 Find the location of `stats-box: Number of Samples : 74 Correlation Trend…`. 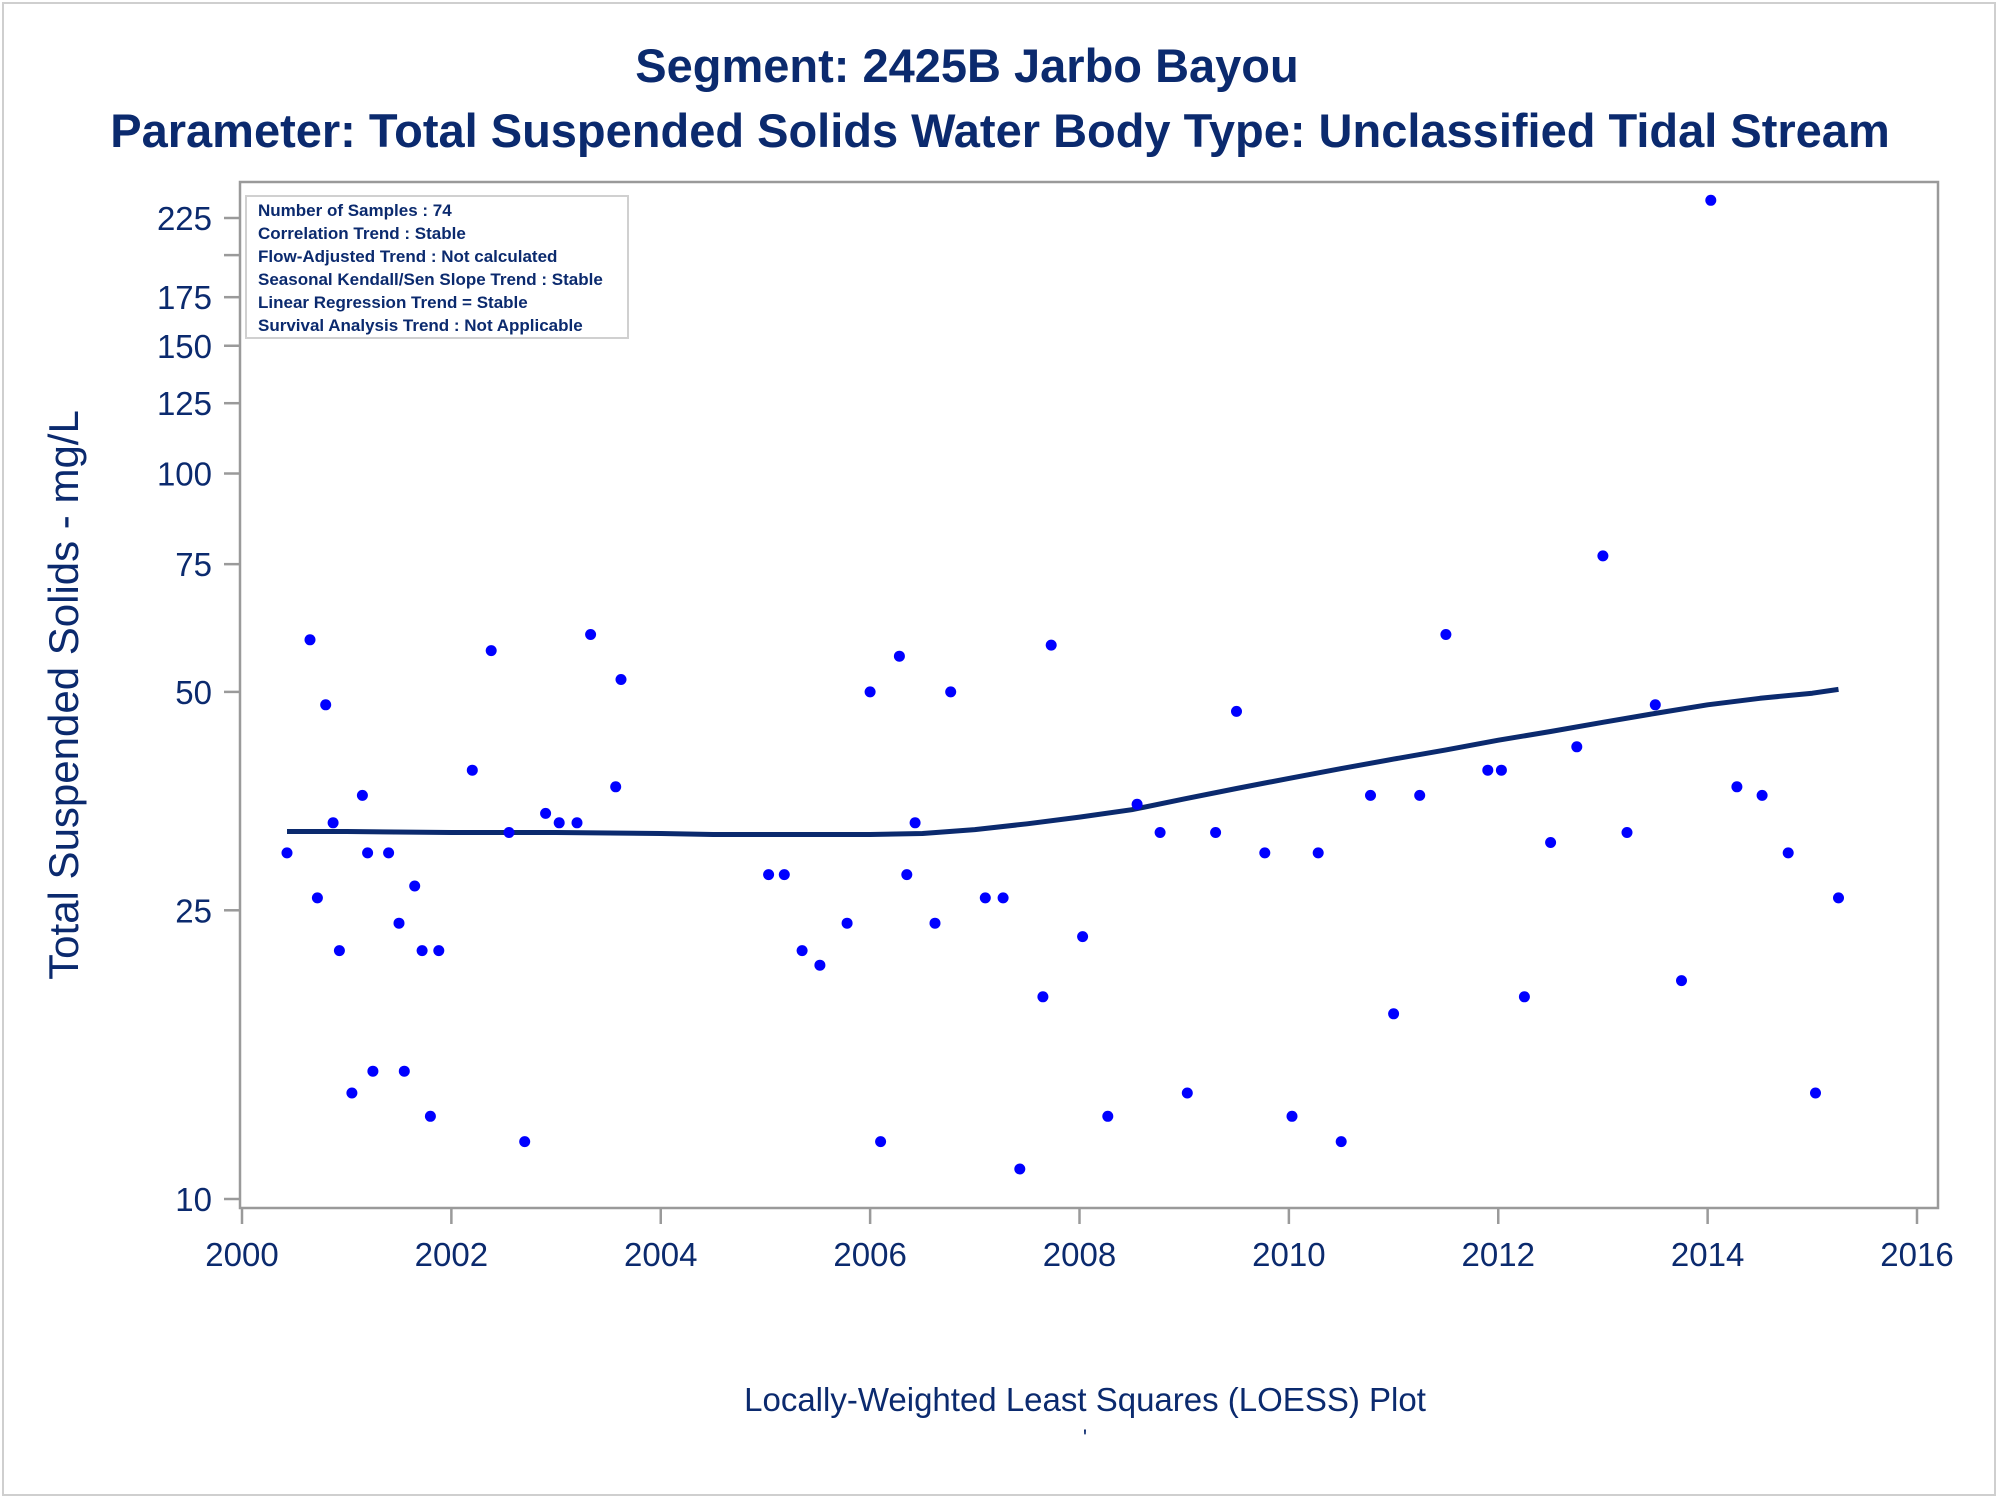

stats-box: Number of Samples : 74 Correlation Trend… is located at coordinates (437, 267).